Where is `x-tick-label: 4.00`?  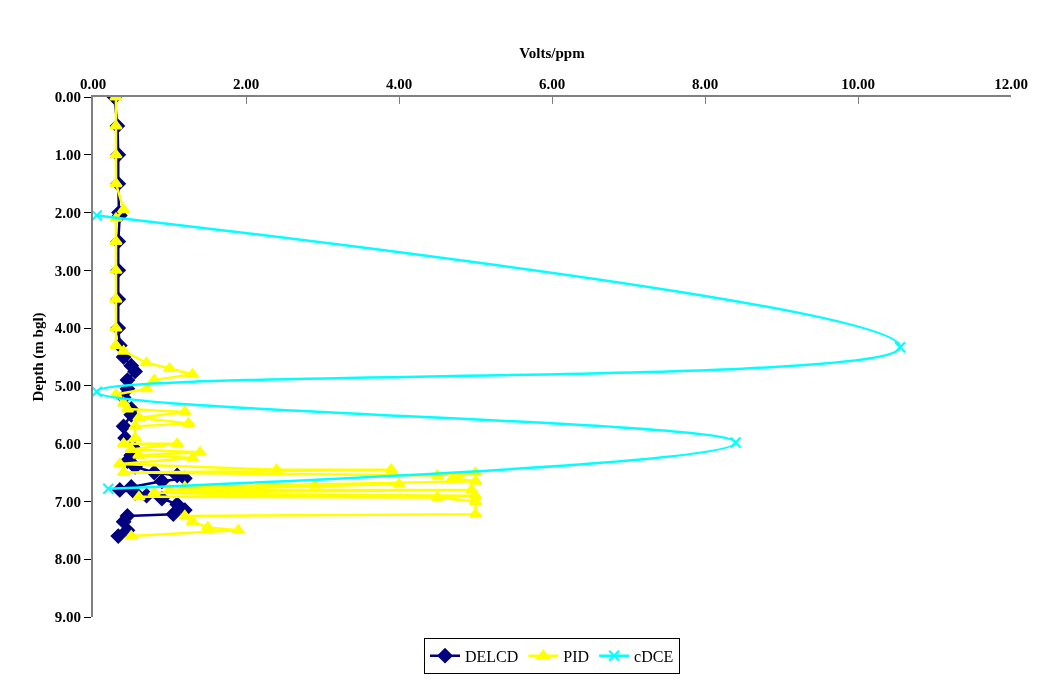
x-tick-label: 4.00 is located at coordinates (399, 84).